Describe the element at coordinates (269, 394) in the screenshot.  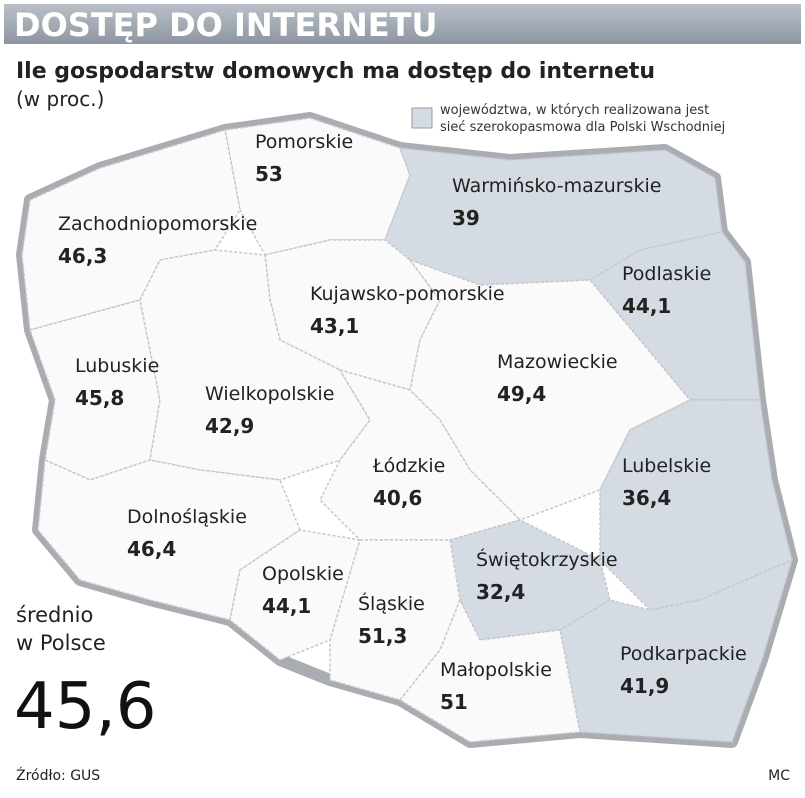
I see `region-name: Wielkopolskie` at that location.